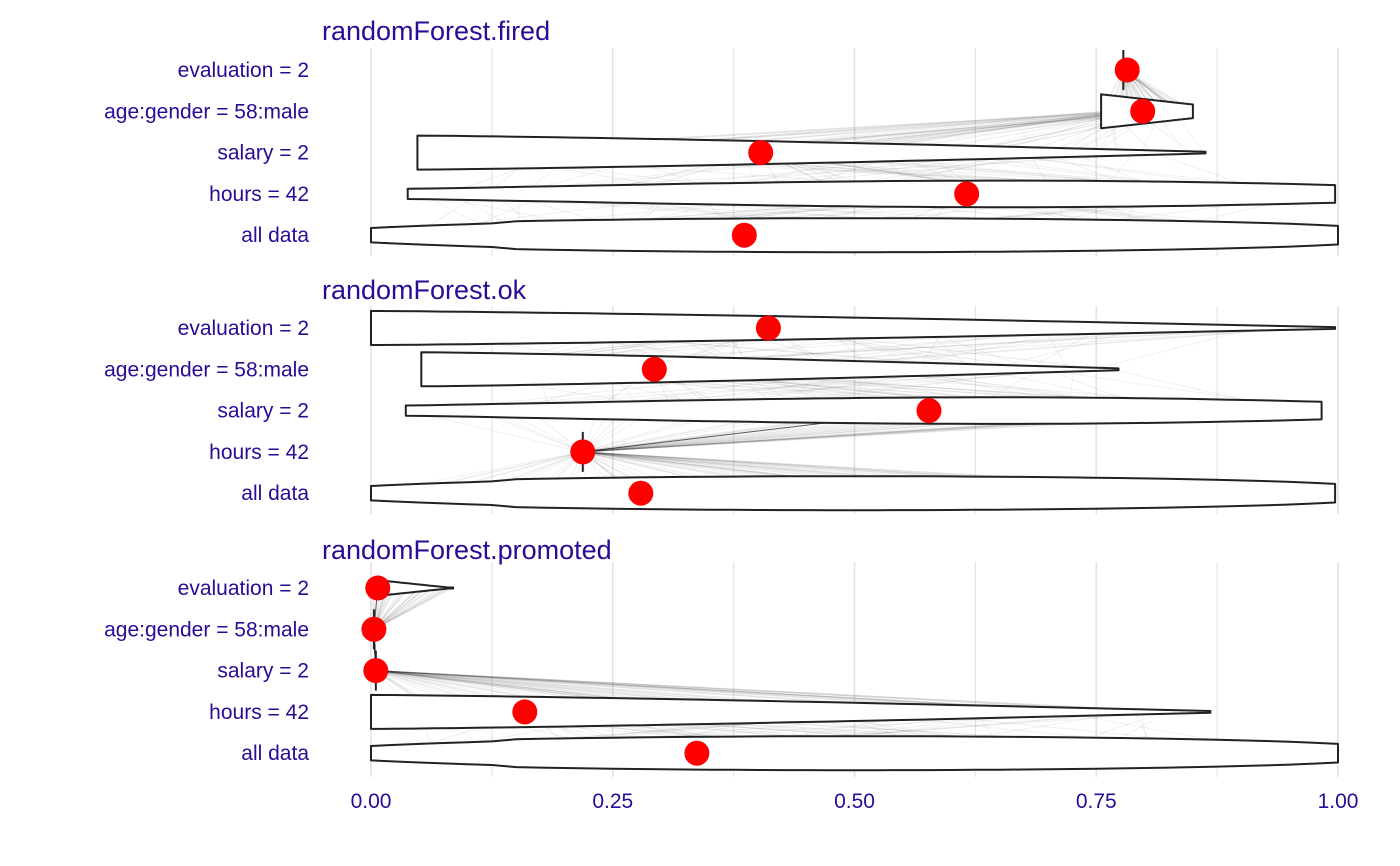 This screenshot has width=1400, height=866. What do you see at coordinates (436, 31) in the screenshot?
I see `panel-title: randomForest.fired` at bounding box center [436, 31].